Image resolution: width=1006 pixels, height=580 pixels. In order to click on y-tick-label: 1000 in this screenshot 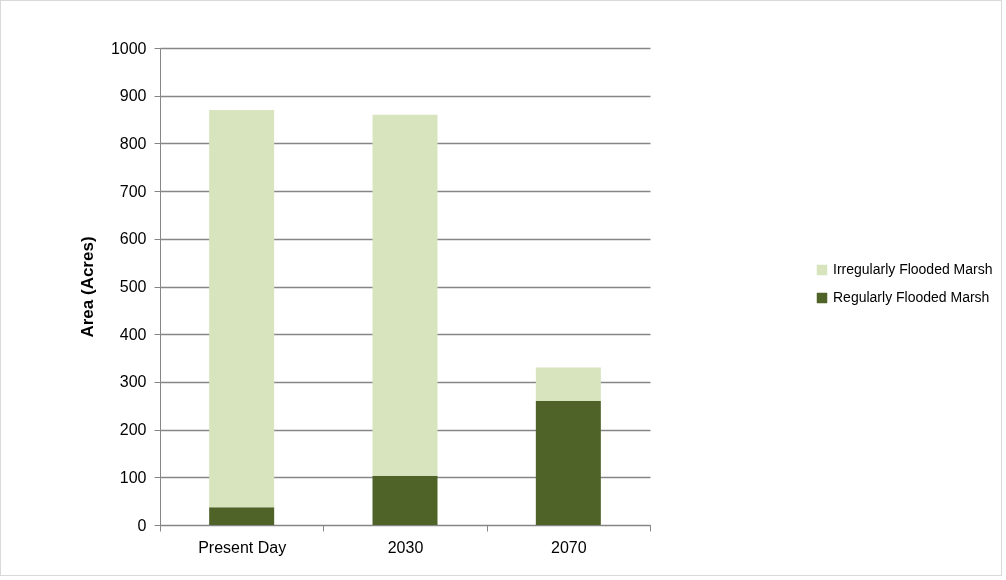, I will do `click(128, 48)`.